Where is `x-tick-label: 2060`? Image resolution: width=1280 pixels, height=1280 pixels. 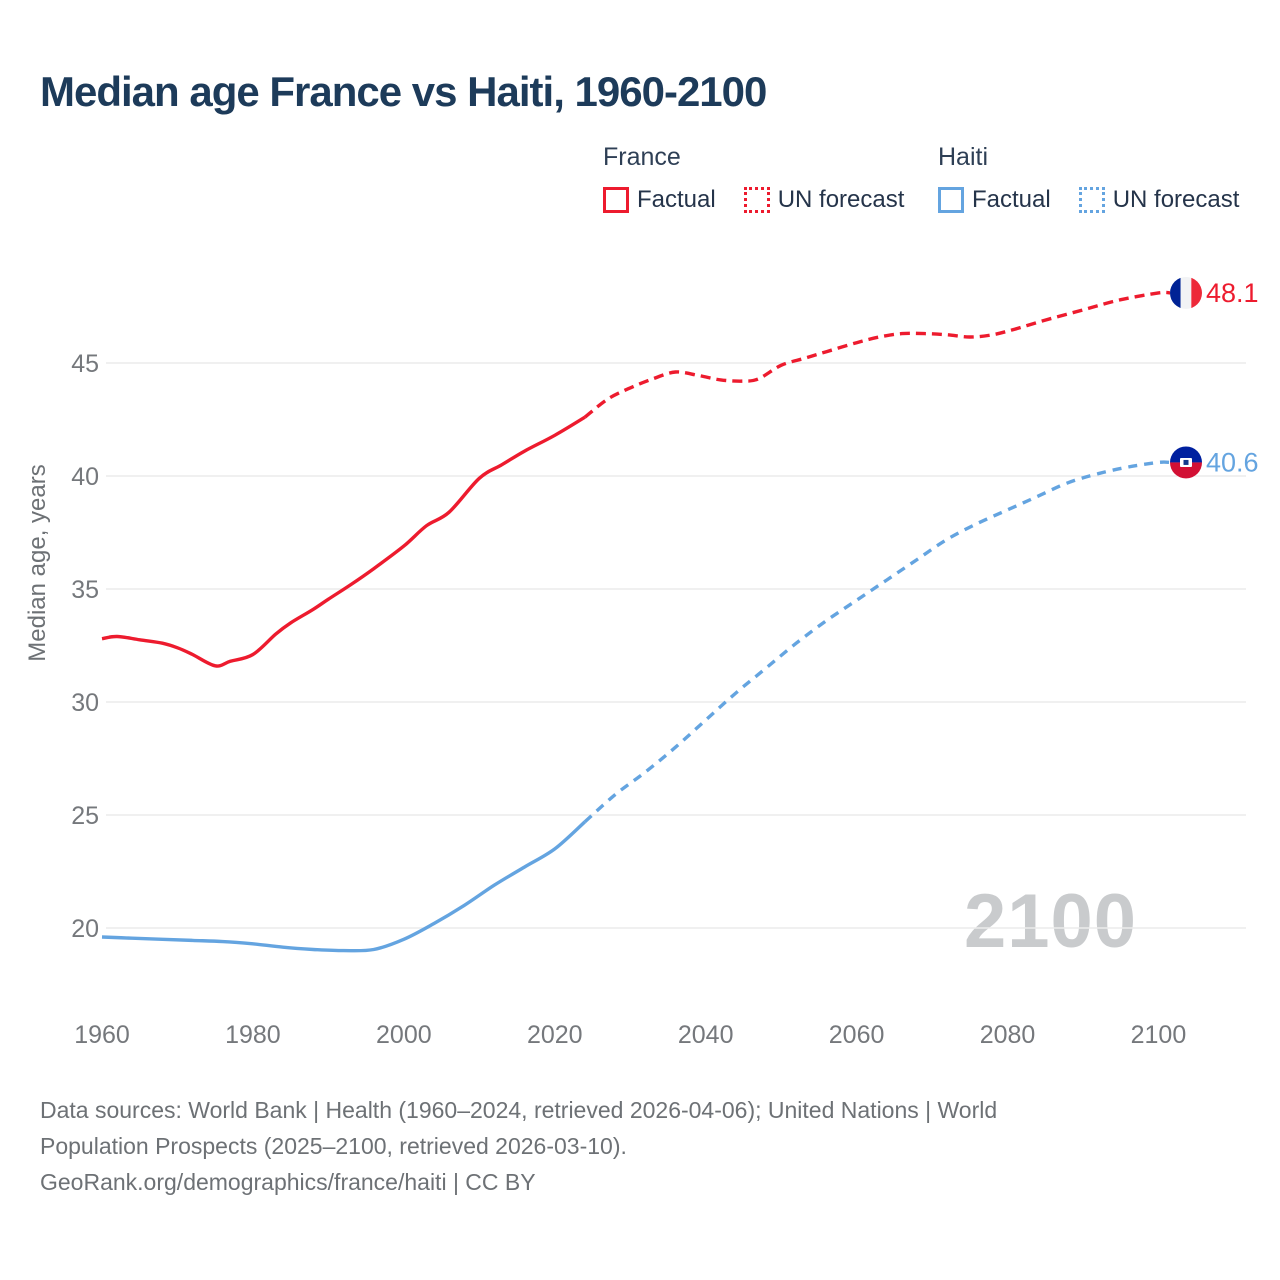 x-tick-label: 2060 is located at coordinates (857, 1035).